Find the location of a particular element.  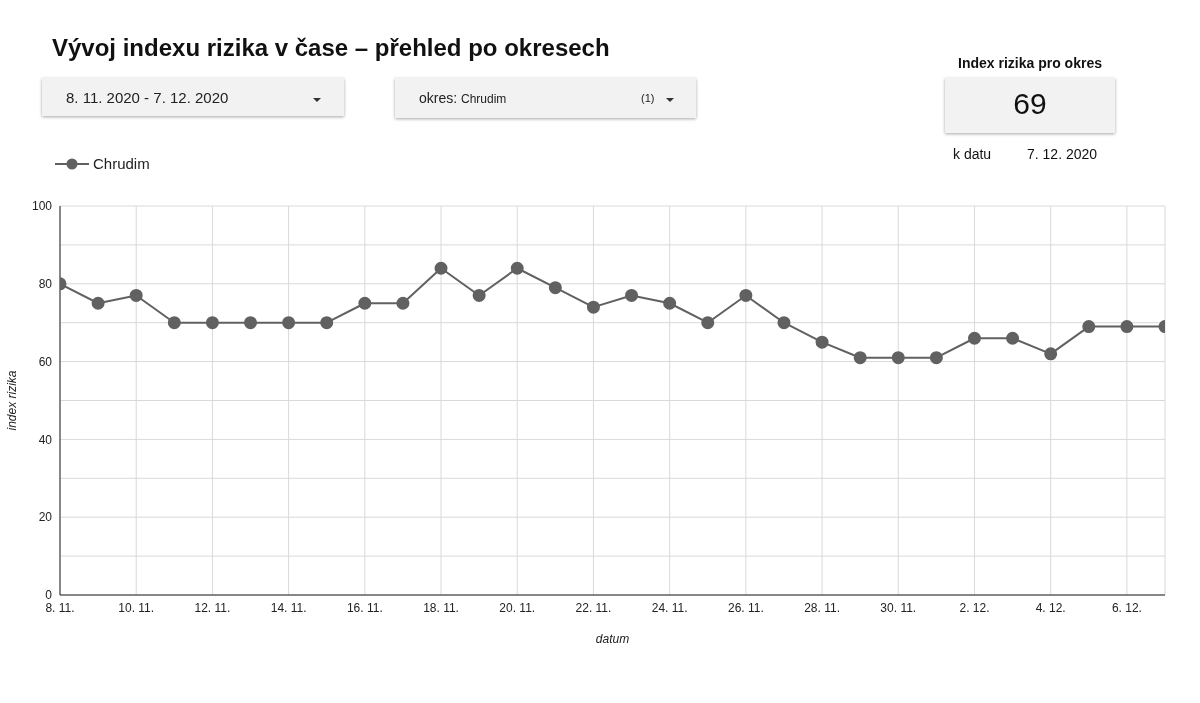

date-range-field: 8. 11. 2020 - 7. 12. 2020 is located at coordinates (193, 97).